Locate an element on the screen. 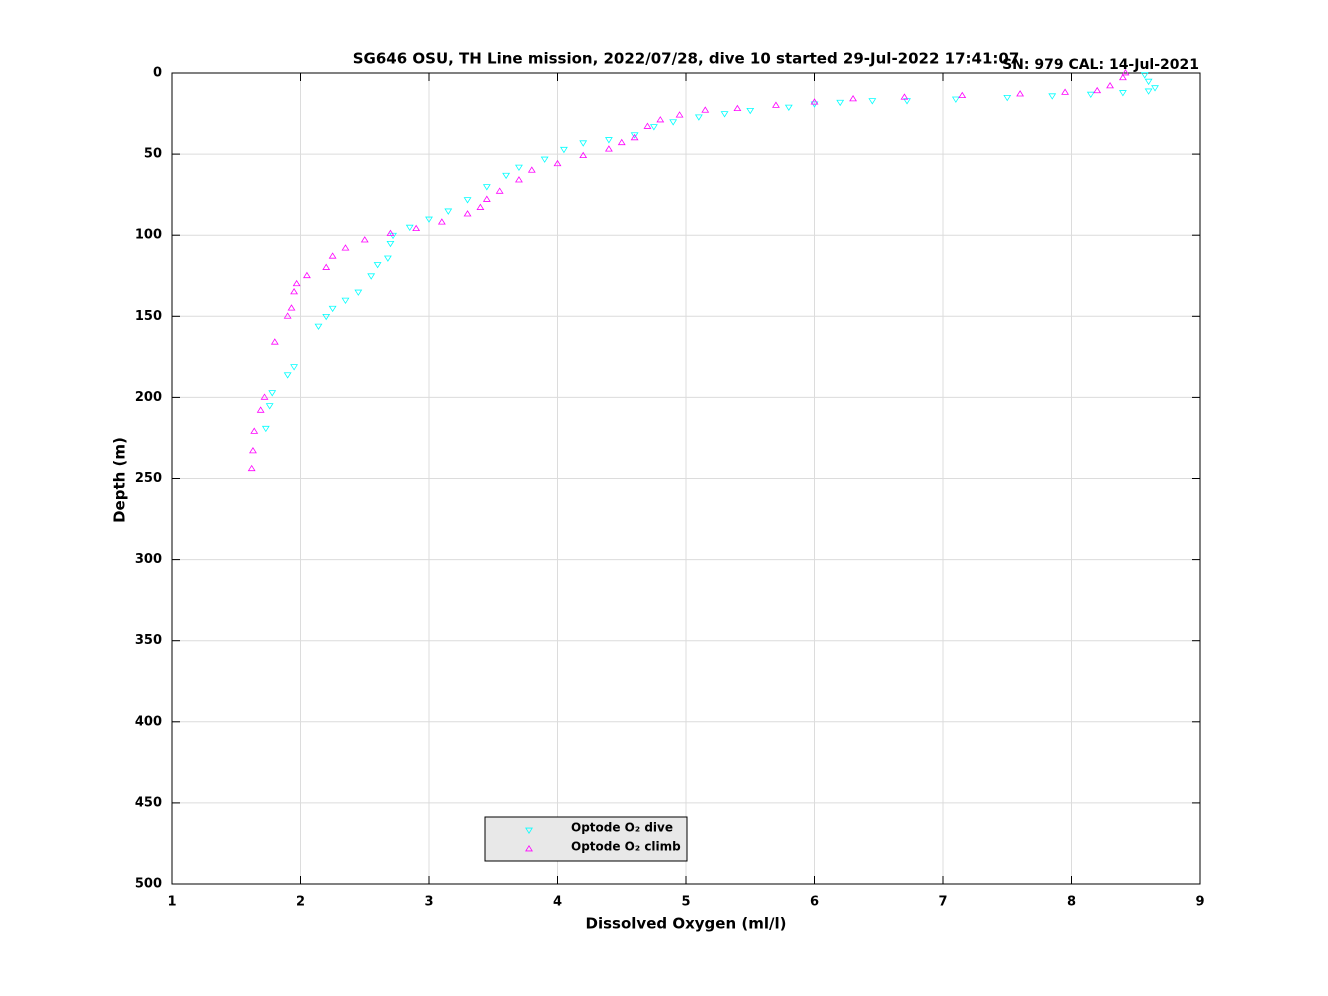  x-axis-label: Dissolved Oxygen (ml/l) is located at coordinates (686, 924).